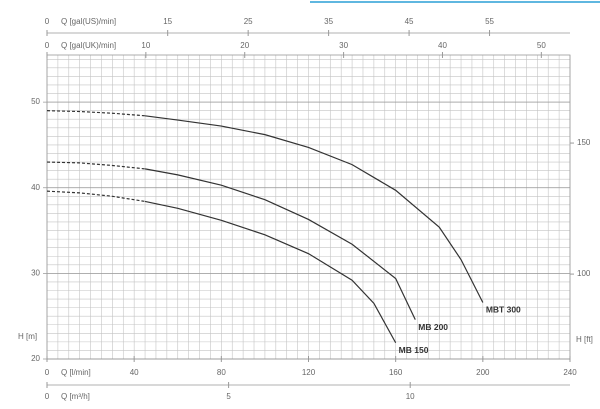  I want to click on x-axis-label: Q [m³/h], so click(75, 396).